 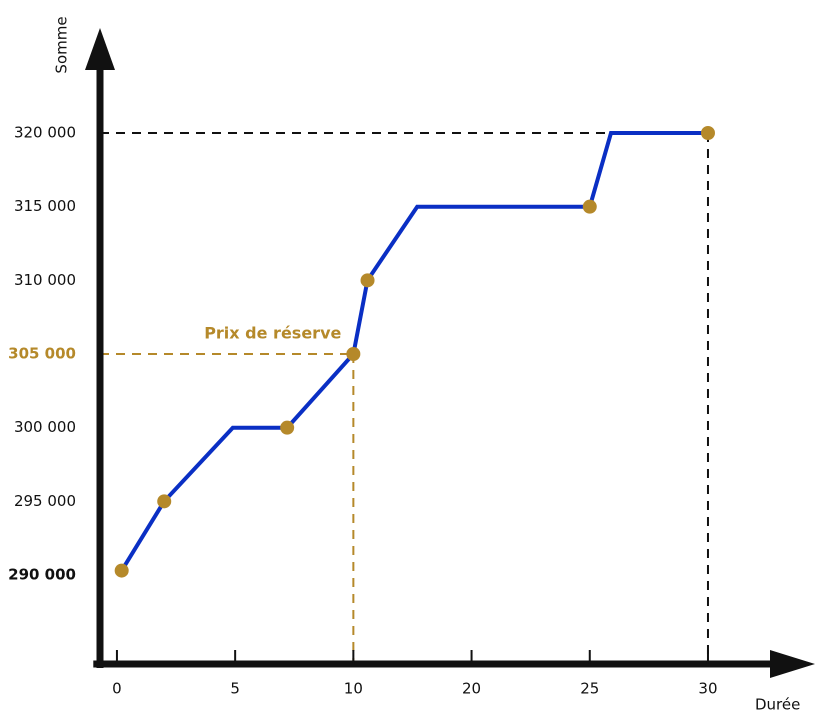 I want to click on y-tick-label: 315 000, so click(x=45, y=206).